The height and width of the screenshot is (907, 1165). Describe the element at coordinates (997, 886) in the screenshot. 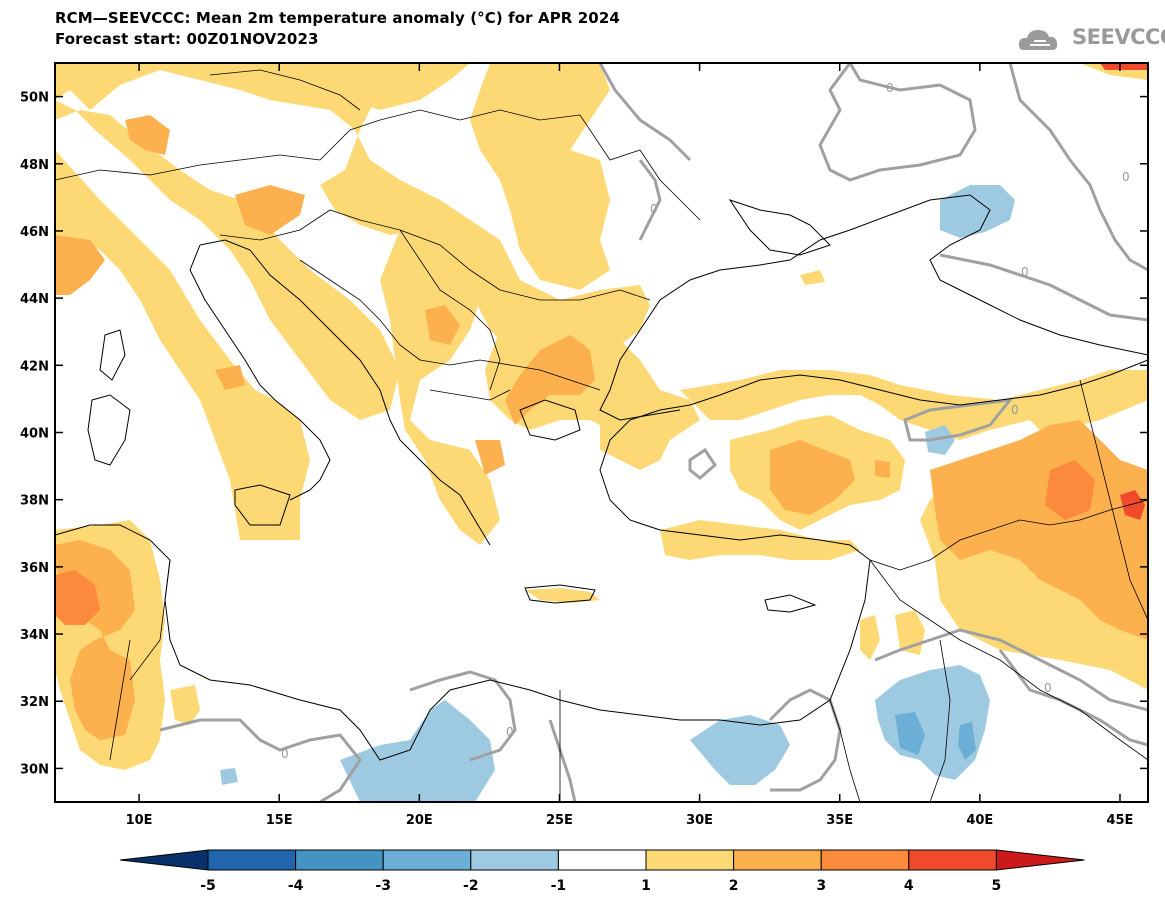

I see `colorbar-label: 5` at that location.